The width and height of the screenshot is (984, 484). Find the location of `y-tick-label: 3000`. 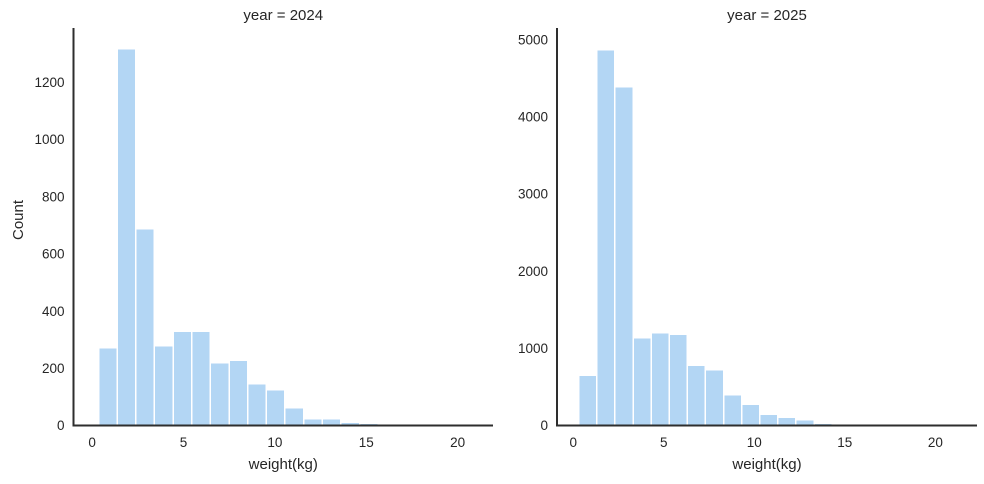

y-tick-label: 3000 is located at coordinates (533, 194).